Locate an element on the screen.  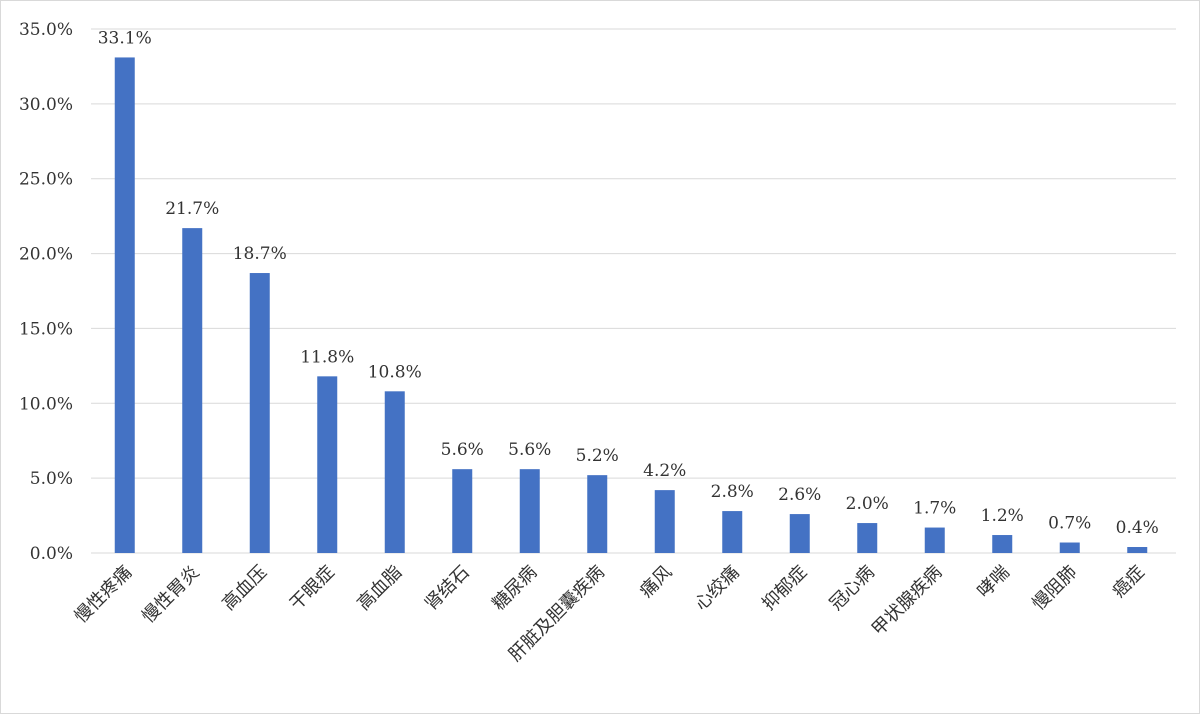
data-label: 11.8% is located at coordinates (327, 357).